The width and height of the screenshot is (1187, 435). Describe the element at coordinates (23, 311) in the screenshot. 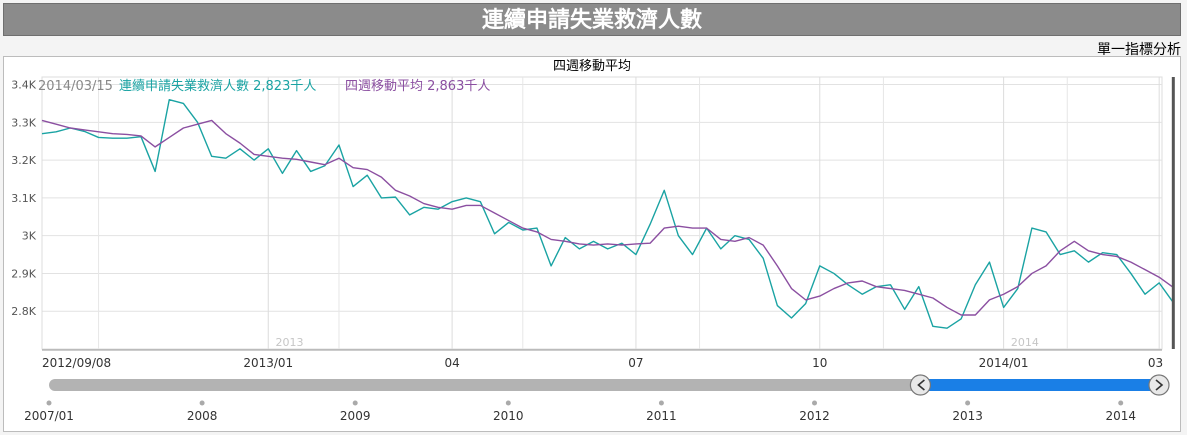

I see `y-tick-label: 2.8K` at that location.